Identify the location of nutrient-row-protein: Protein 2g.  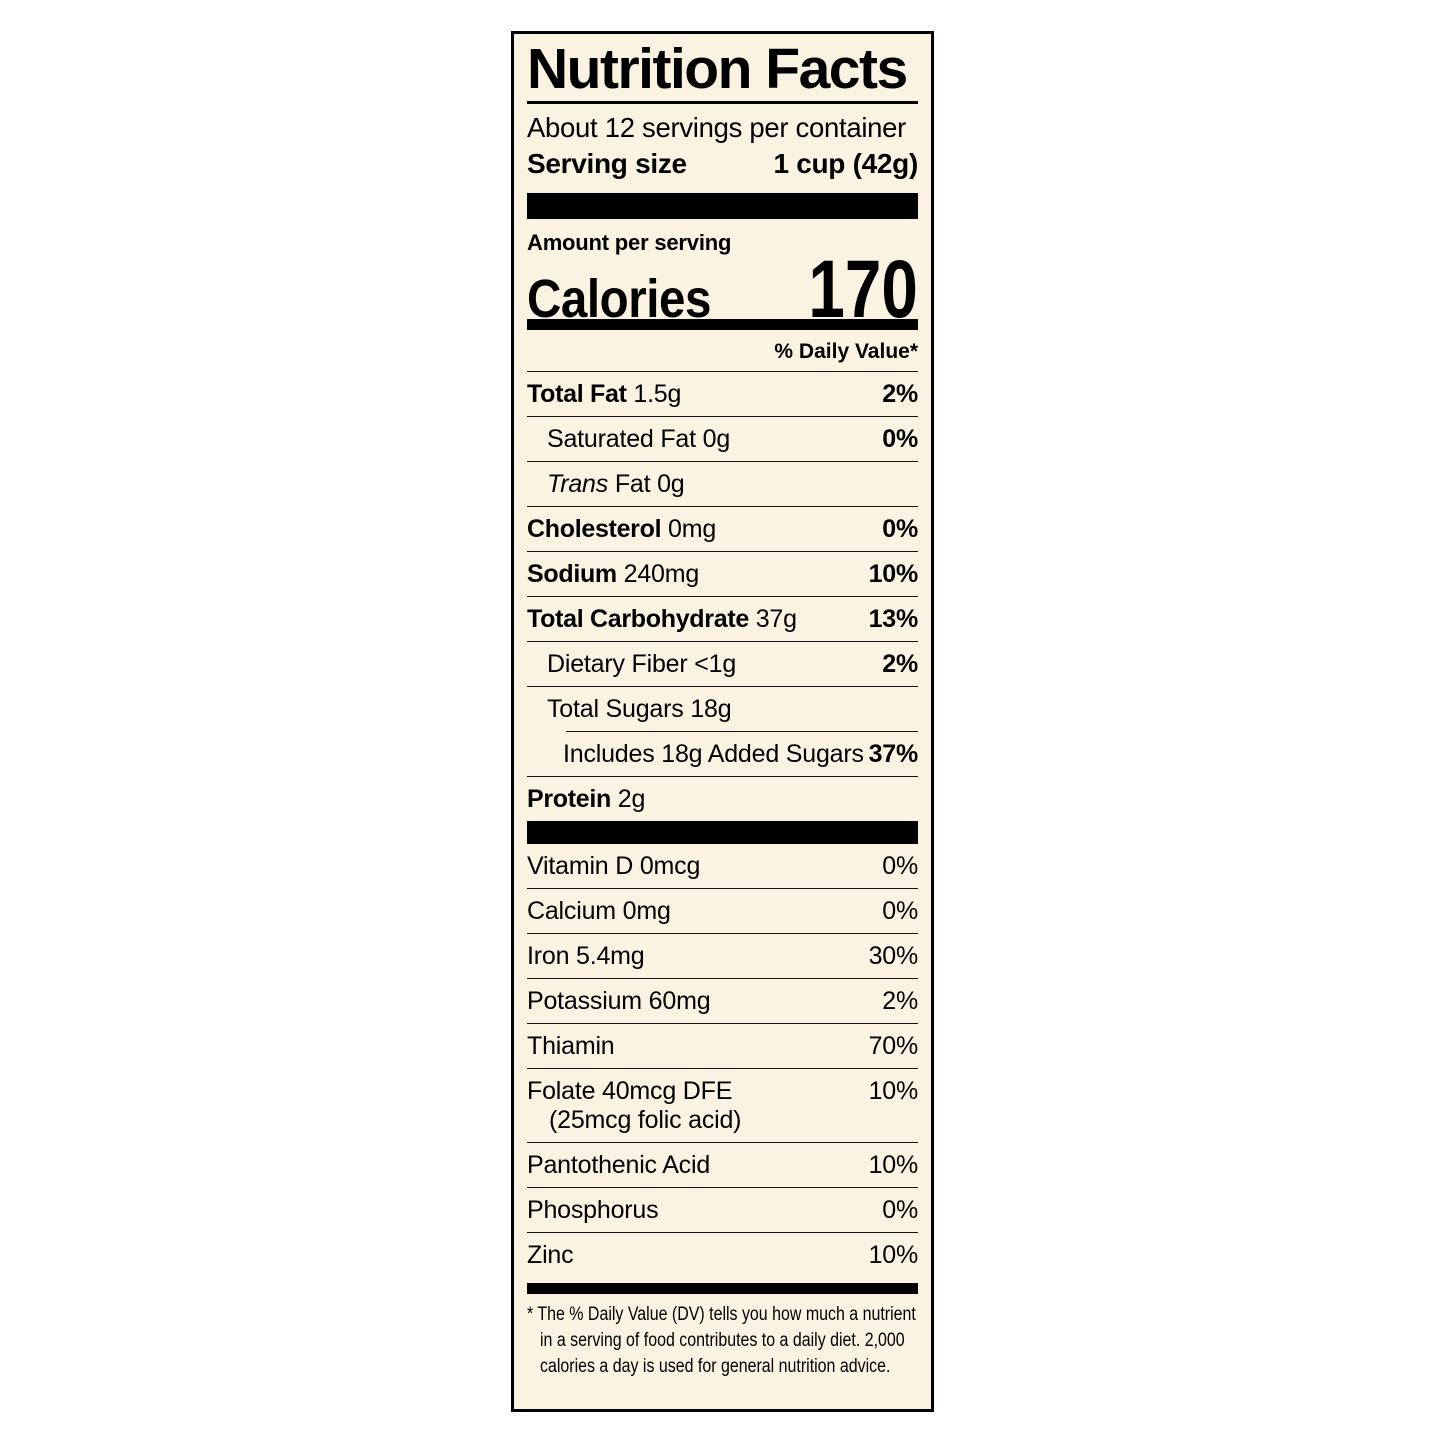
(722, 799).